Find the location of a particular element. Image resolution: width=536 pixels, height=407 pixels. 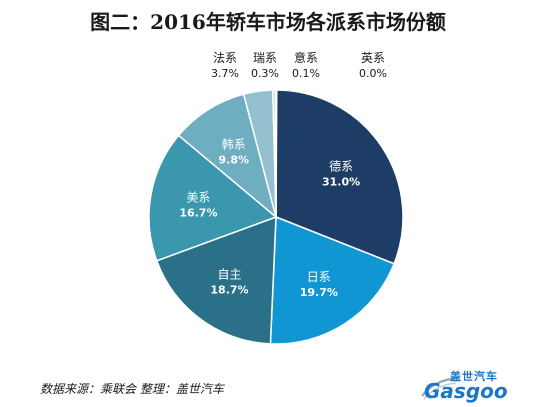

slice-label-name-7: 意系 is located at coordinates (306, 57).